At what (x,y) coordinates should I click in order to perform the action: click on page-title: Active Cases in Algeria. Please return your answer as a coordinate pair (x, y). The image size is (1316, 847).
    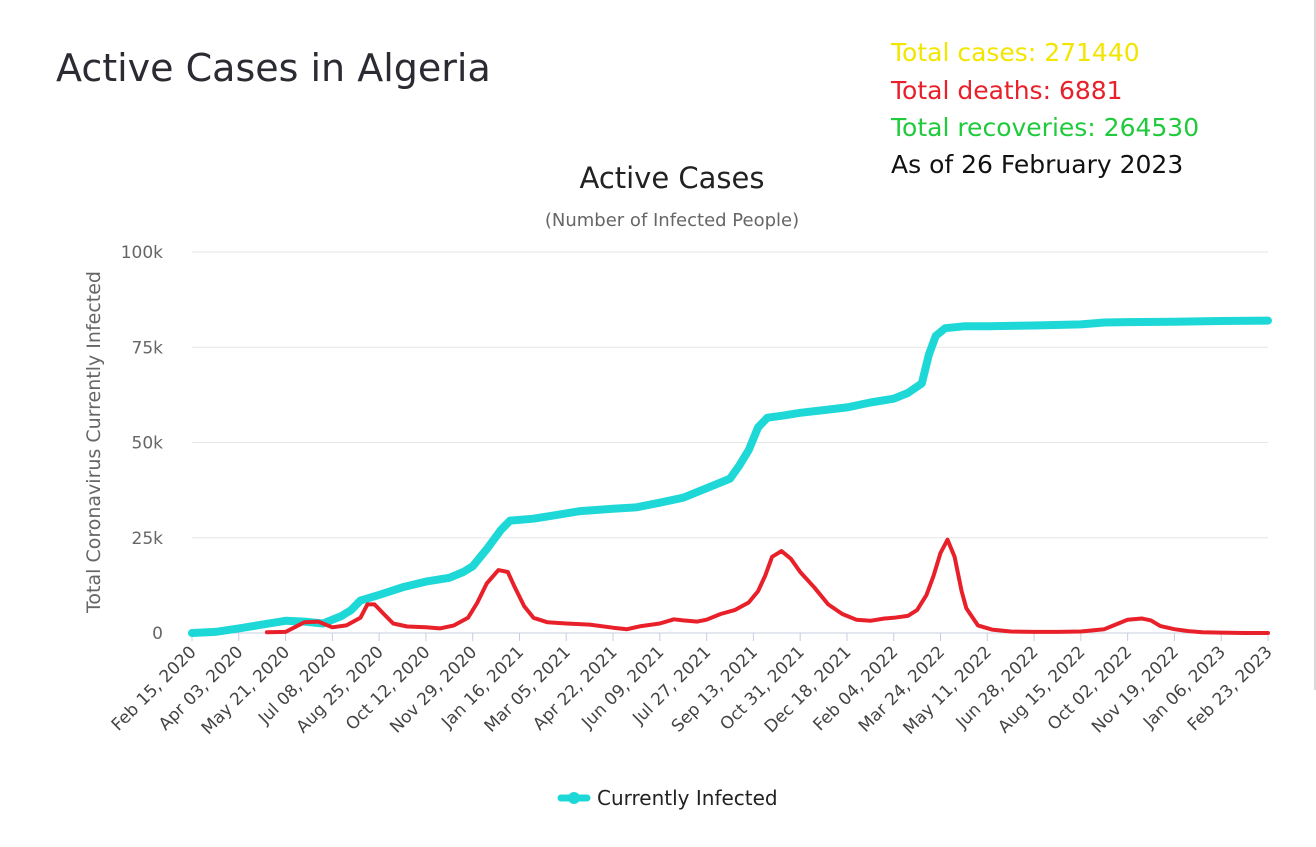
    Looking at the image, I should click on (273, 68).